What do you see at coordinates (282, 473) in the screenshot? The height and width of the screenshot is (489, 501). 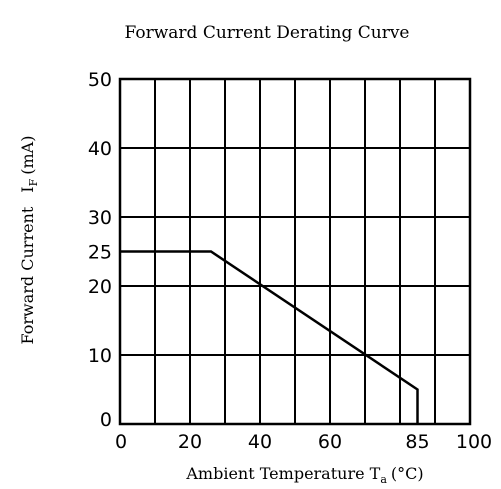 I see `x-axis-label-text: Ambient Temperature T` at bounding box center [282, 473].